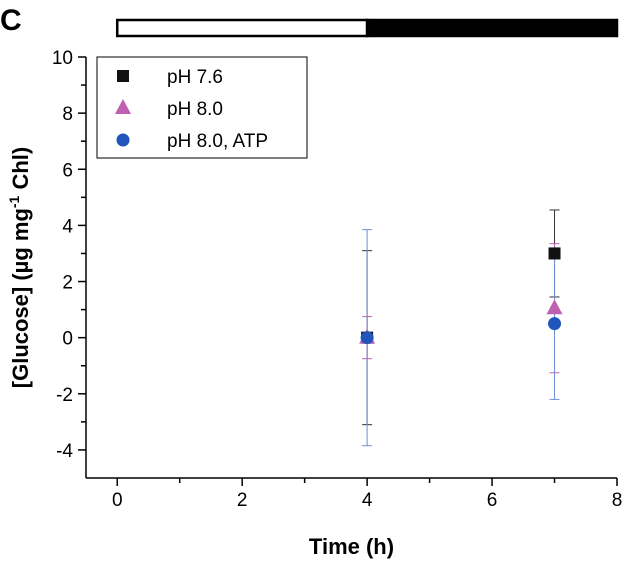 The height and width of the screenshot is (565, 627). I want to click on y-axis-title: [Glucose] (µg mg-1 Chl), so click(19, 267).